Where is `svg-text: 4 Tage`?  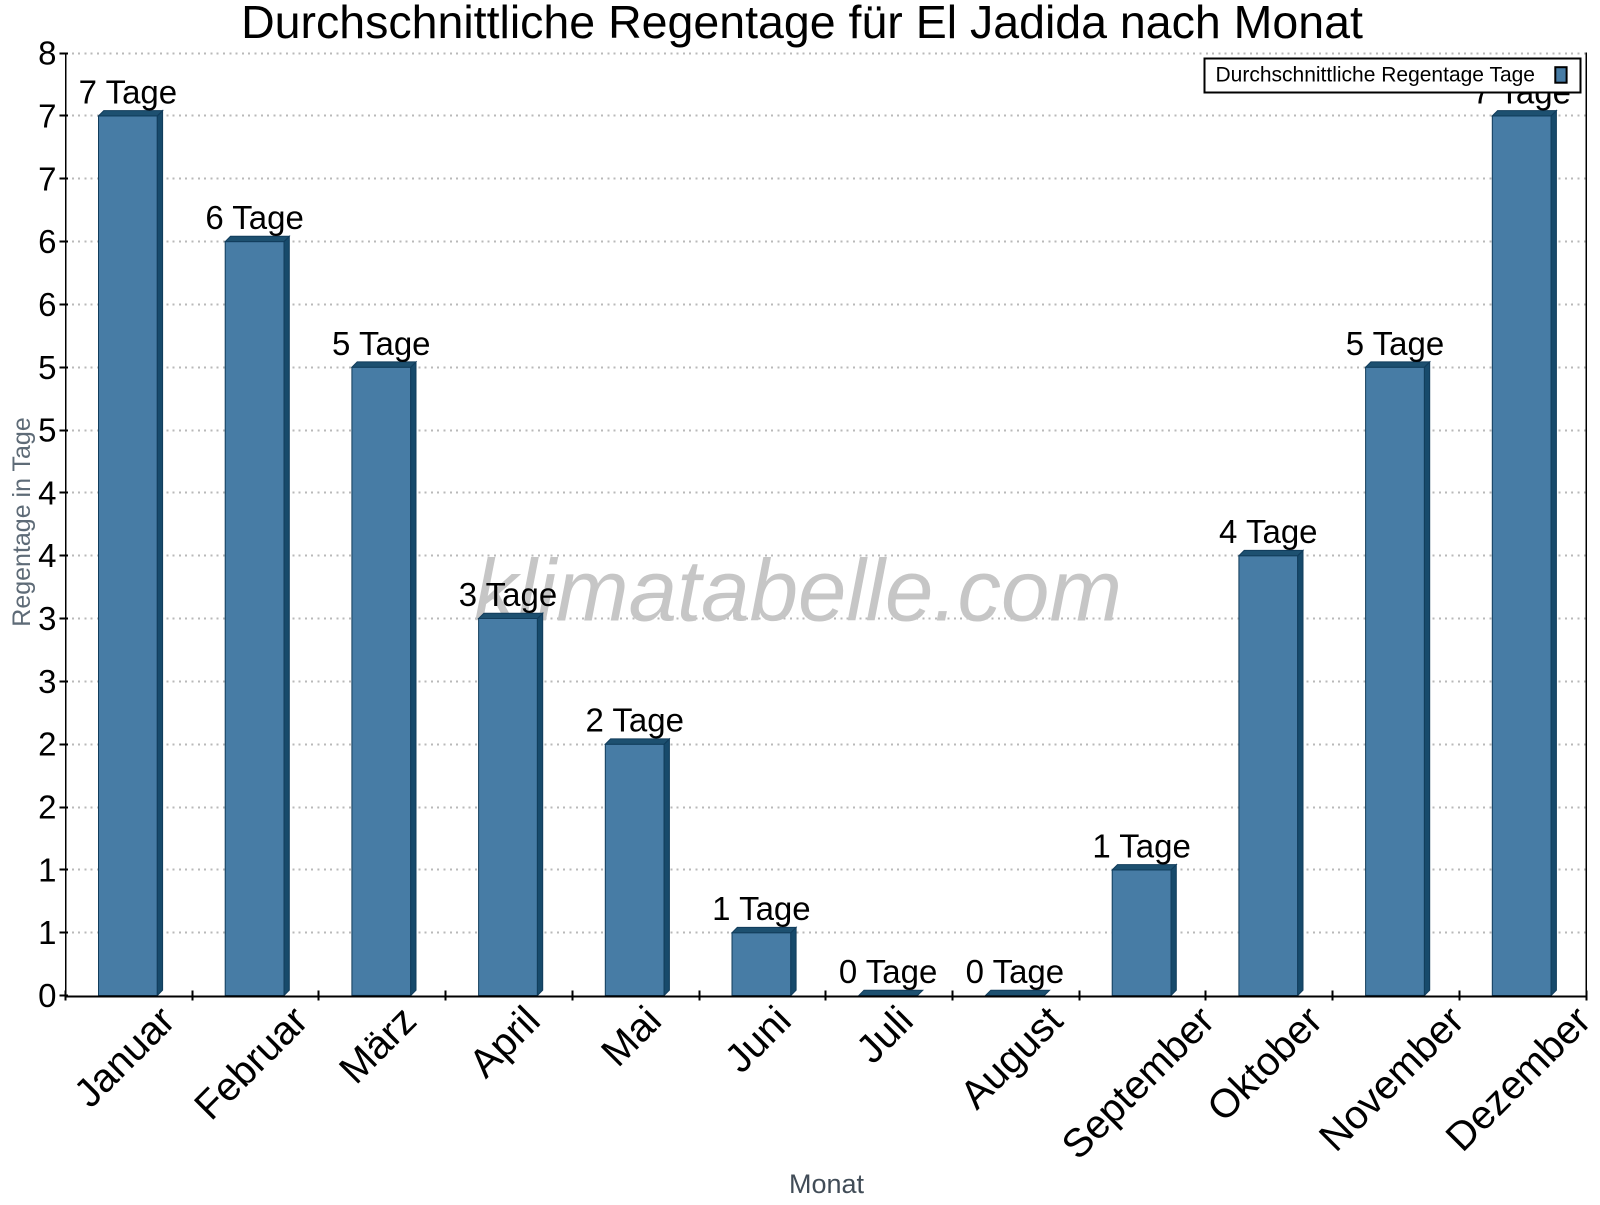
svg-text: 4 Tage is located at coordinates (1268, 531).